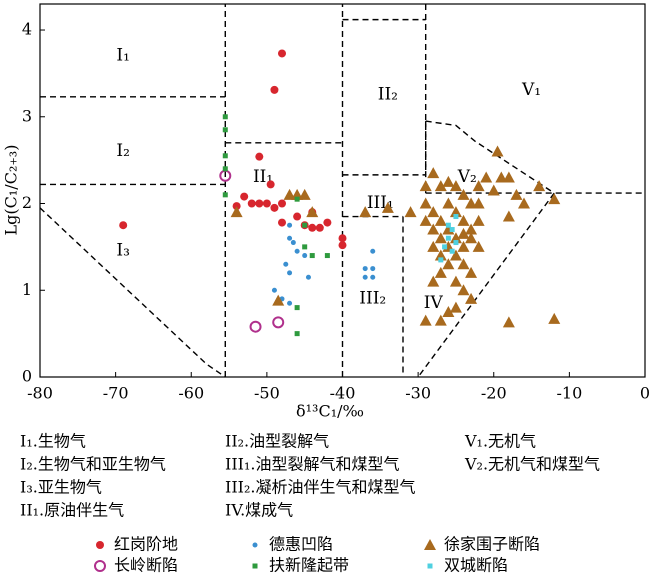 This screenshot has width=650, height=577. What do you see at coordinates (27, 202) in the screenshot?
I see `y-tick-label: 2` at bounding box center [27, 202].